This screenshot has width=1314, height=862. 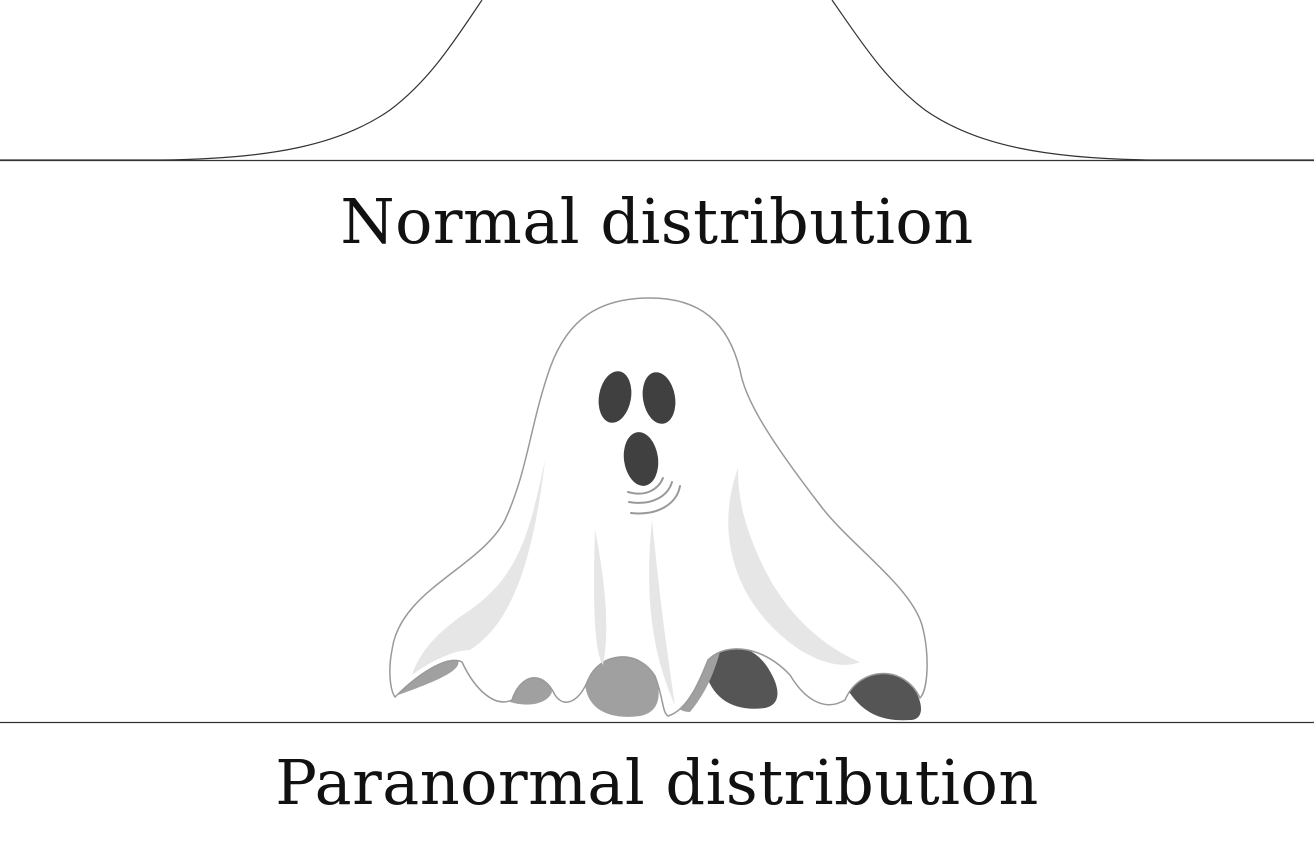 What do you see at coordinates (641, 459) in the screenshot?
I see `ghost-mouth` at bounding box center [641, 459].